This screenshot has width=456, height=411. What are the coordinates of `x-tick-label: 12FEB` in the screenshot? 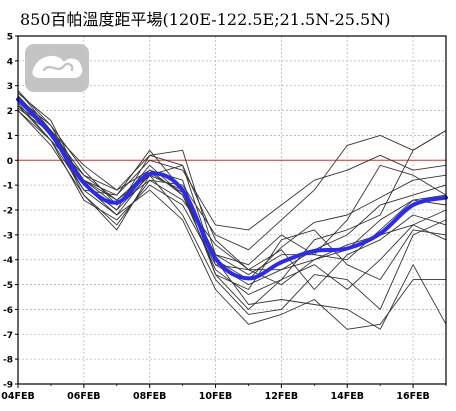 It's located at (281, 396).